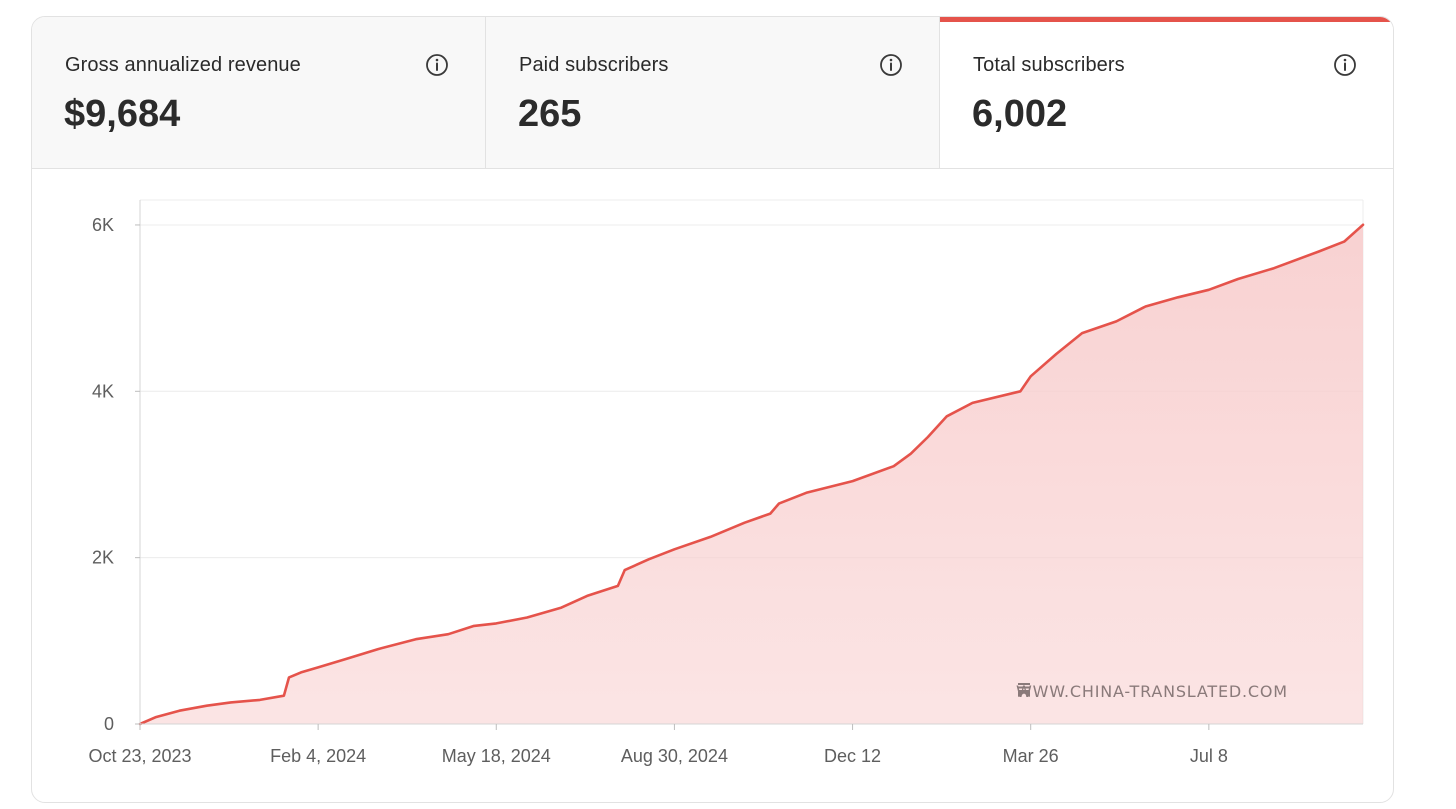  I want to click on metric-value: $9,684, so click(122, 114).